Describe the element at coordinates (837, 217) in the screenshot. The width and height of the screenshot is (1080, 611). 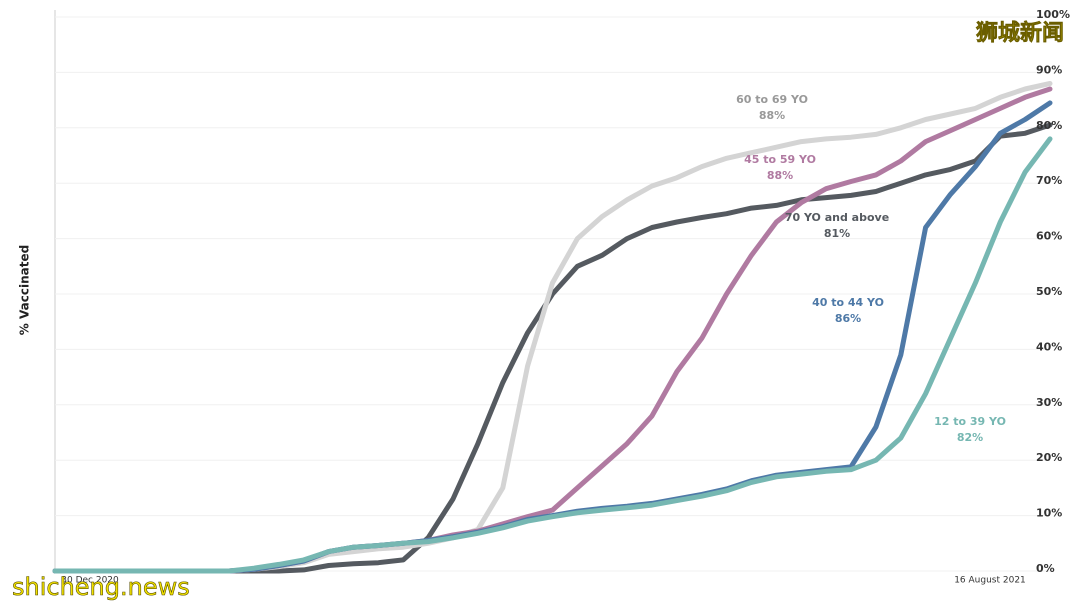
I see `series-name: 70 YO and above` at that location.